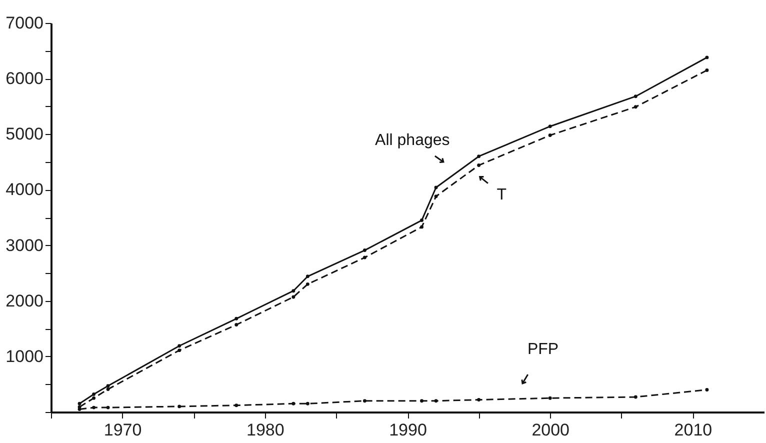 The width and height of the screenshot is (766, 443). I want to click on x-tick-label: 2000, so click(551, 430).